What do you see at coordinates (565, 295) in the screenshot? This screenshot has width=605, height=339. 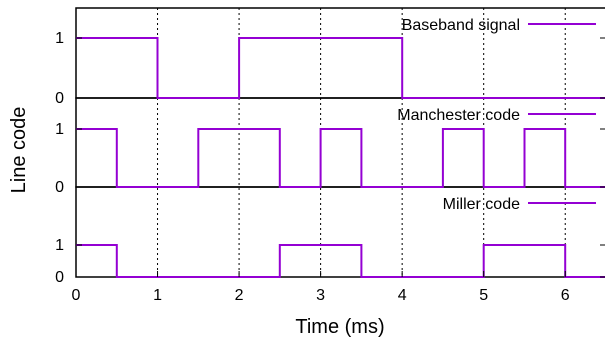 I see `x-tick-label: 6` at bounding box center [565, 295].